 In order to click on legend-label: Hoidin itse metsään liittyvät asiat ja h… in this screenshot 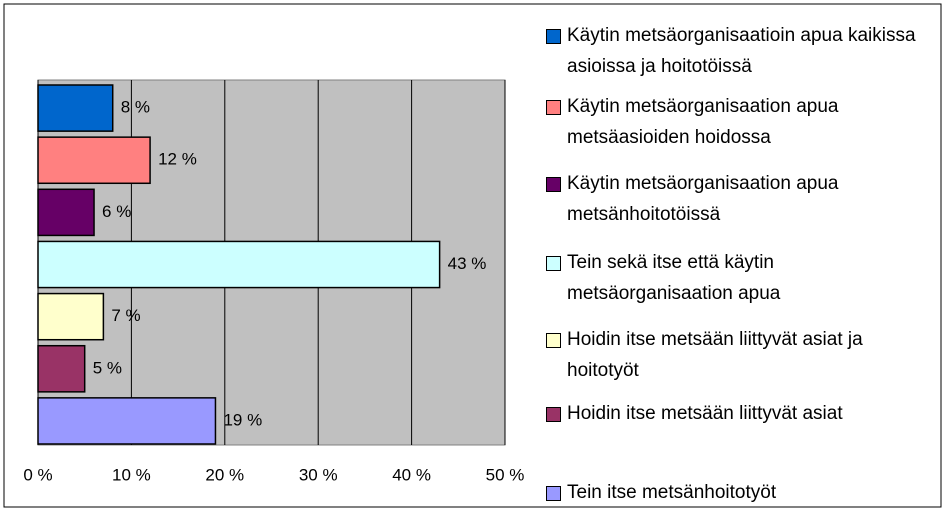, I will do `click(715, 355)`.